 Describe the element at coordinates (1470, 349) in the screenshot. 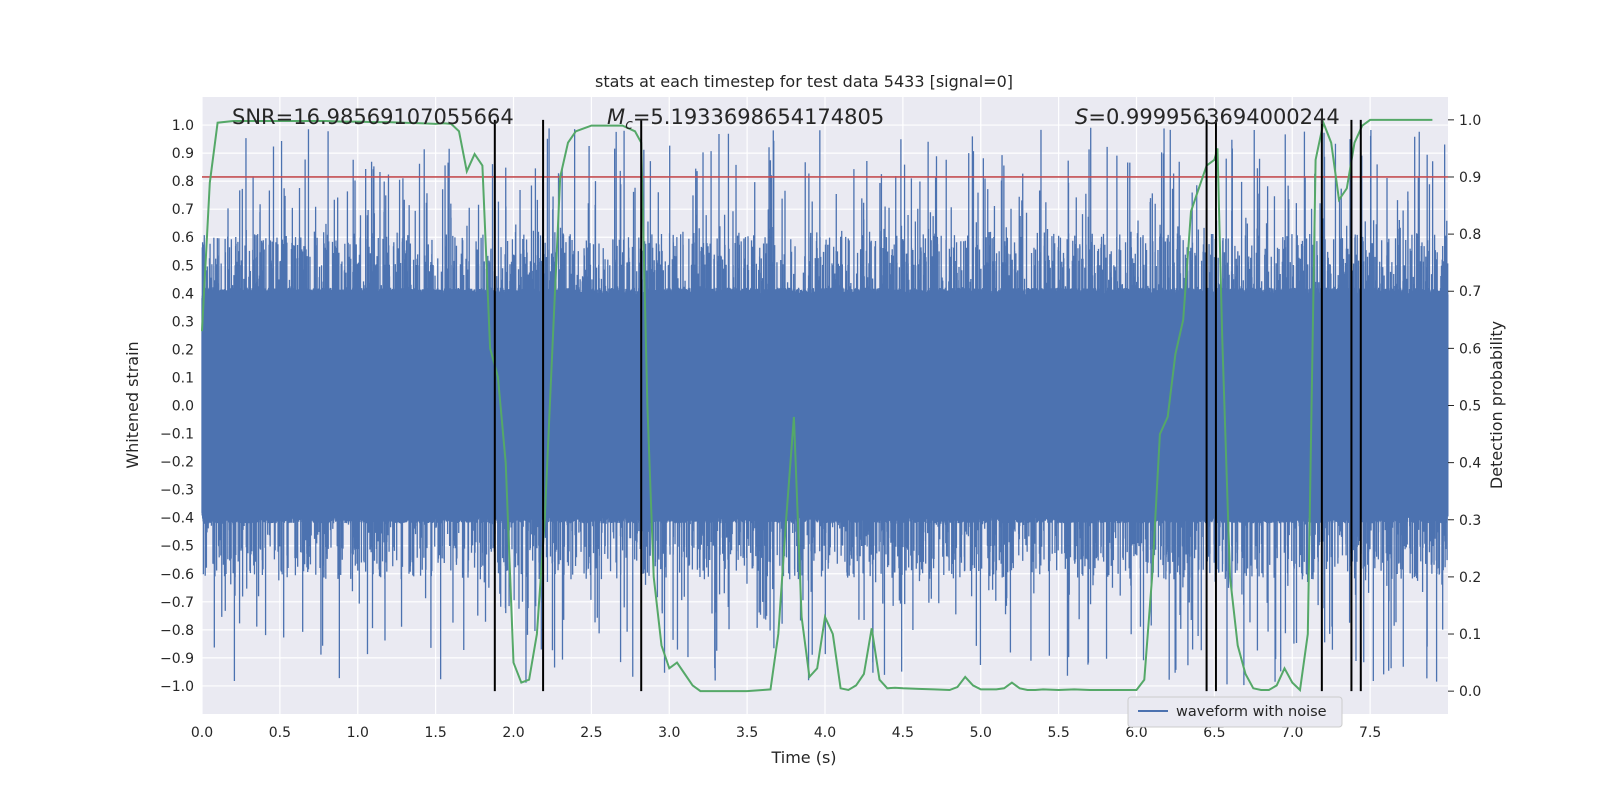

I see `y2-tick-label: 0.6` at that location.